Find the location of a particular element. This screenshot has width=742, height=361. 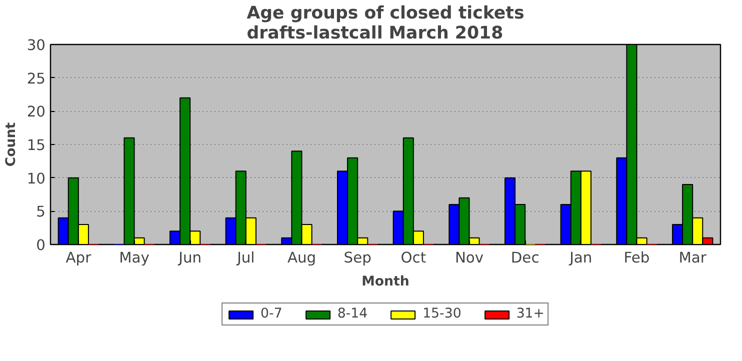

x-tick-label: Mar is located at coordinates (693, 258).